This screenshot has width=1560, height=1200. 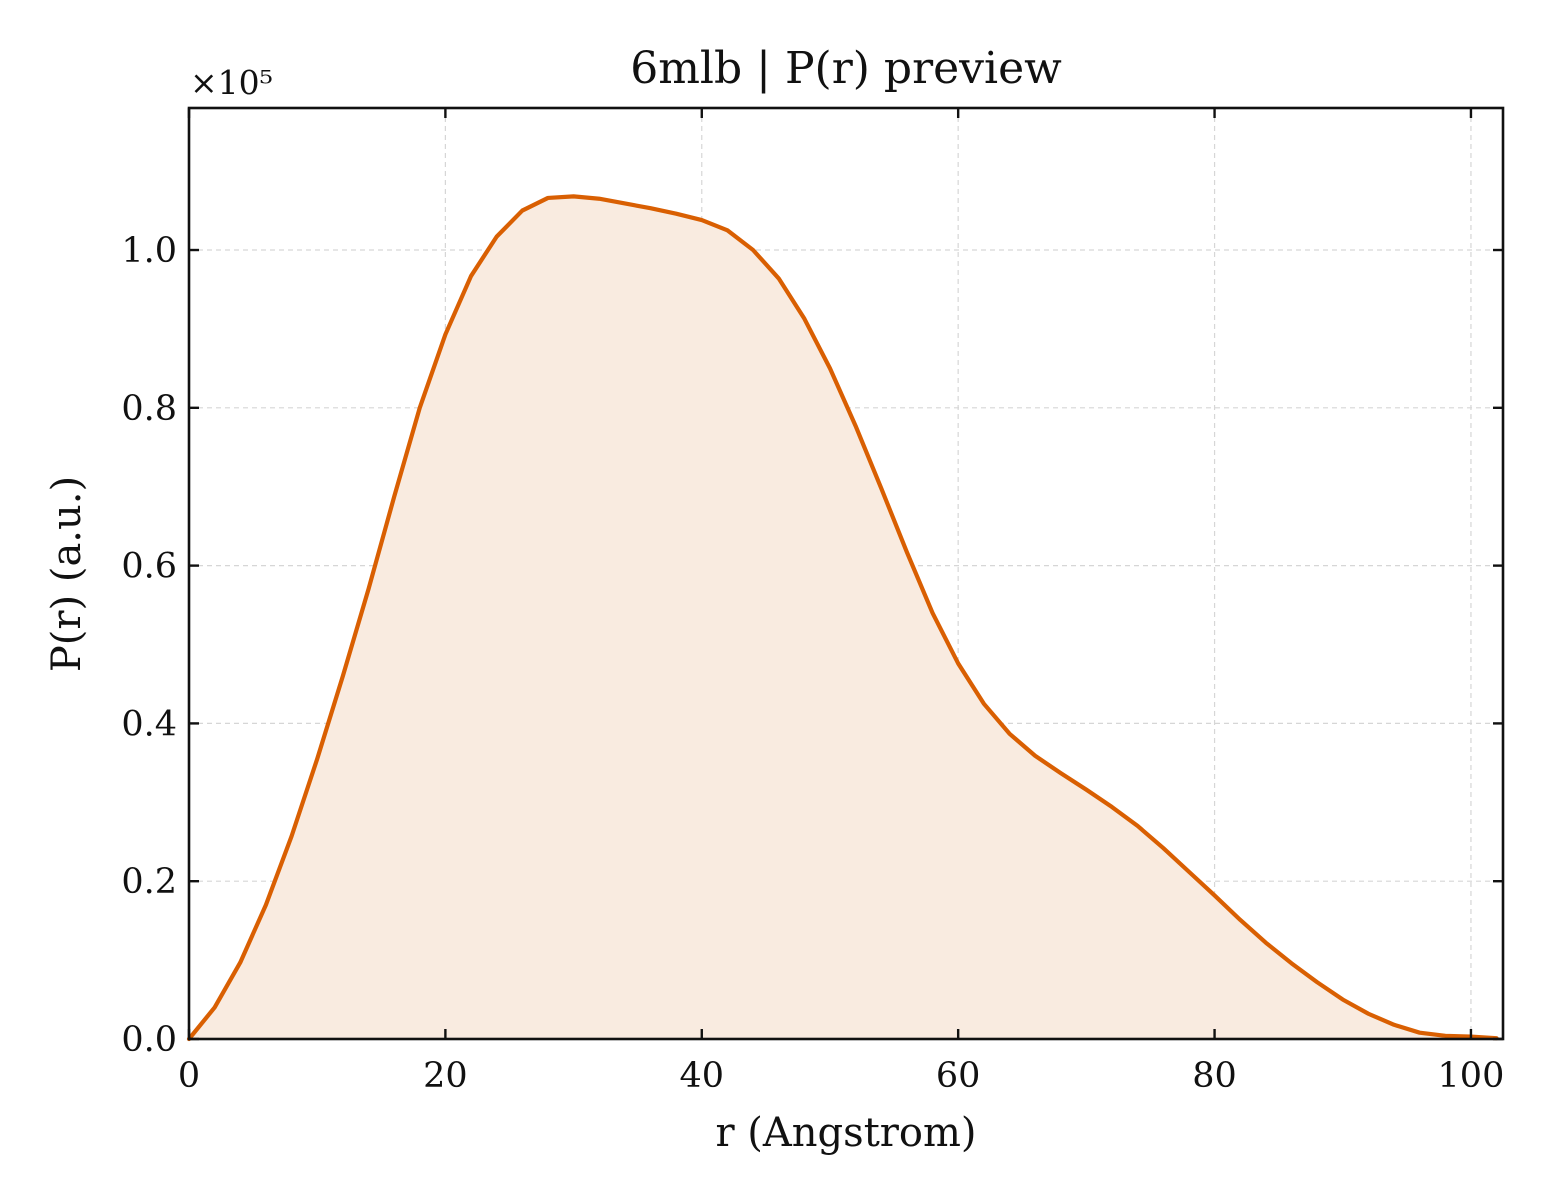 I want to click on y-axis-label: P(r) (a.u.), so click(x=67, y=574).